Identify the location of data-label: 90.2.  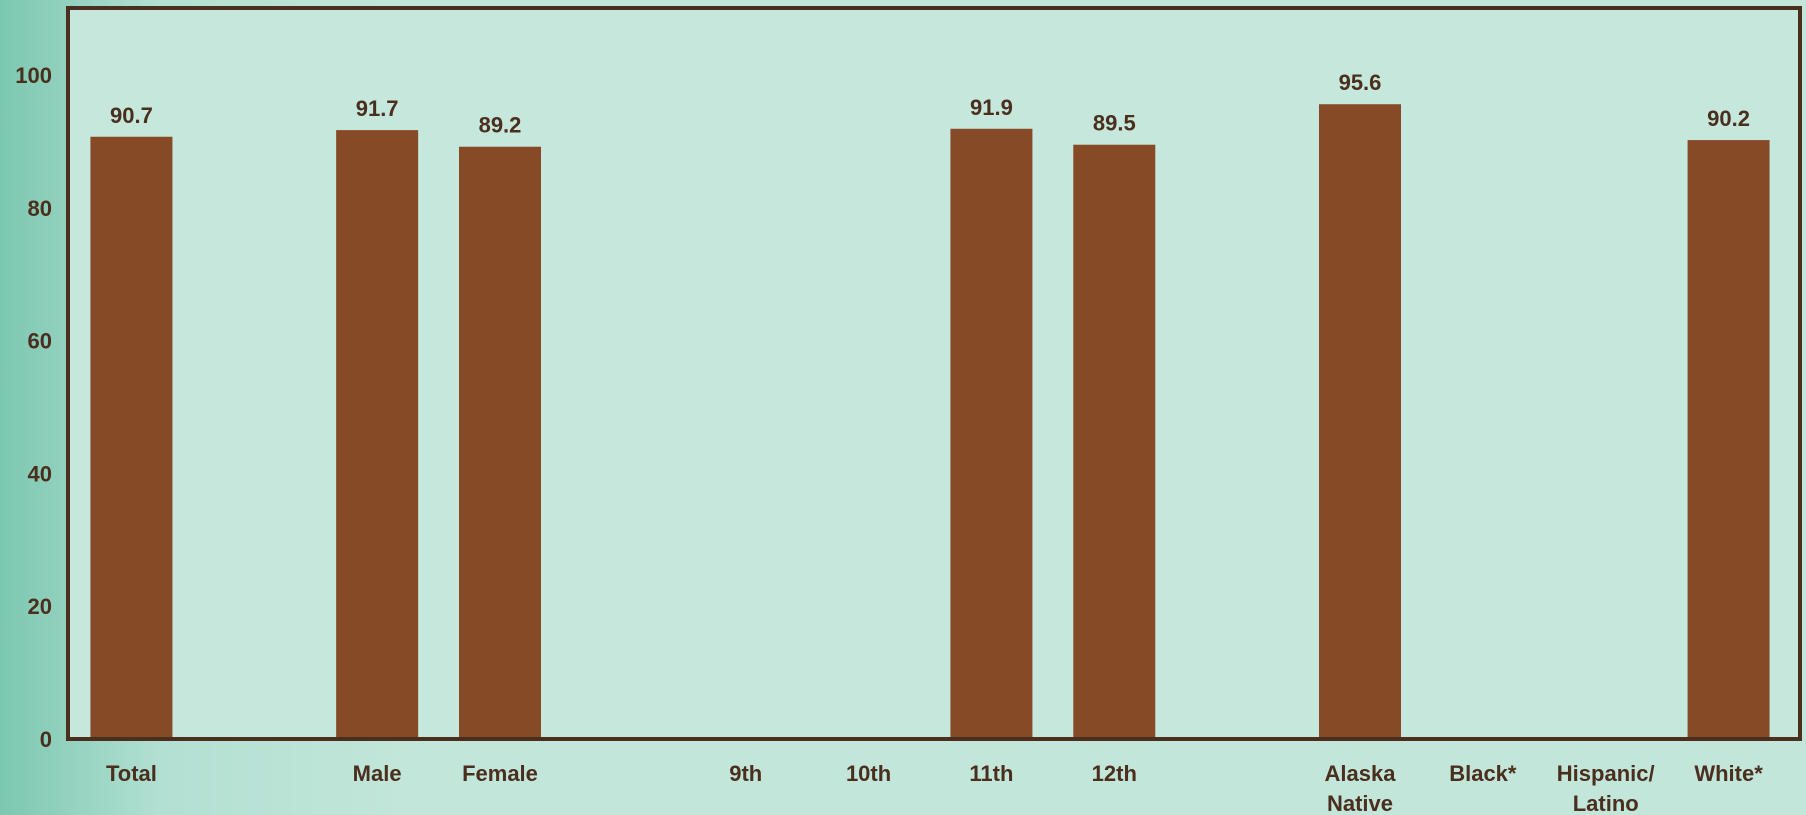
(1728, 118).